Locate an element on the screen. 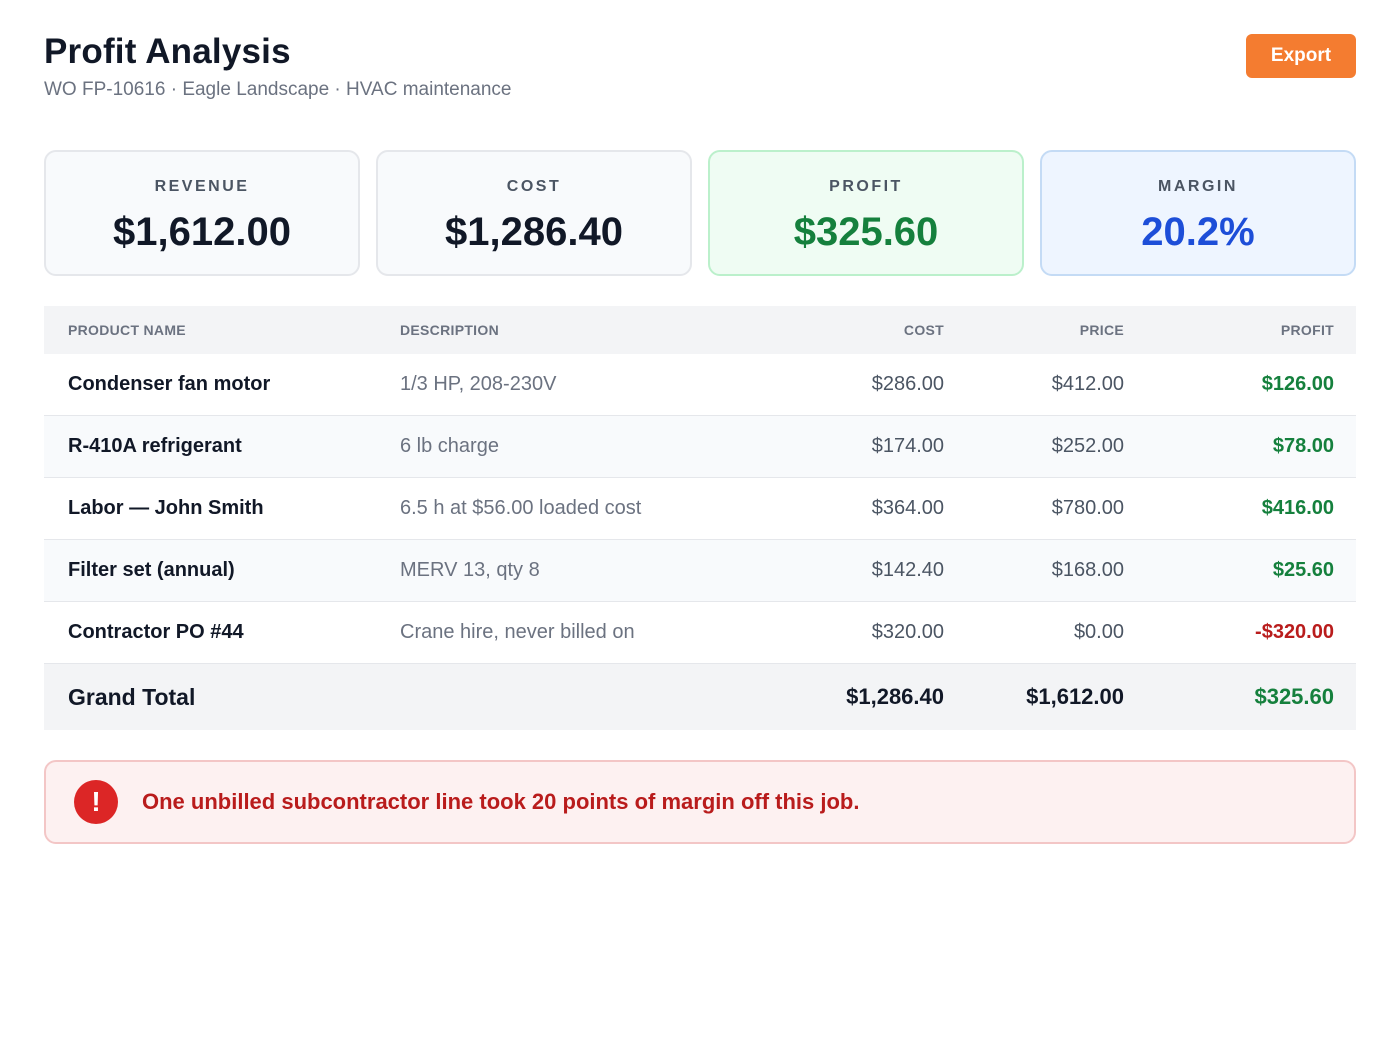  product-name: Labor — John Smith is located at coordinates (166, 508).